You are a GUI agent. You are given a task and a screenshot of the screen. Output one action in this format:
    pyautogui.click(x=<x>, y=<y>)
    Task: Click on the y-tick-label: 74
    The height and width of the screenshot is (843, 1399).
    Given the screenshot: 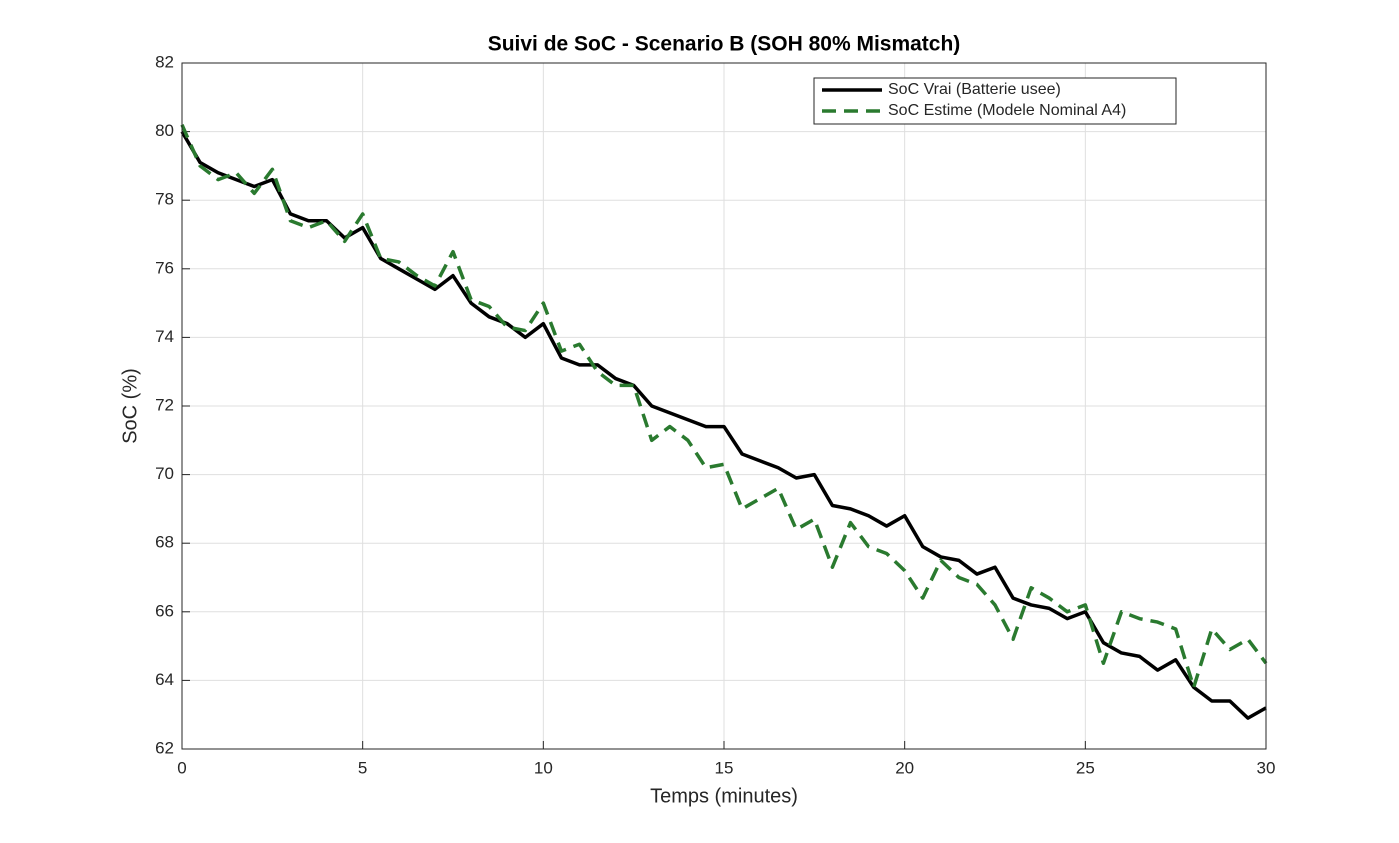 What is the action you would take?
    pyautogui.click(x=164, y=336)
    